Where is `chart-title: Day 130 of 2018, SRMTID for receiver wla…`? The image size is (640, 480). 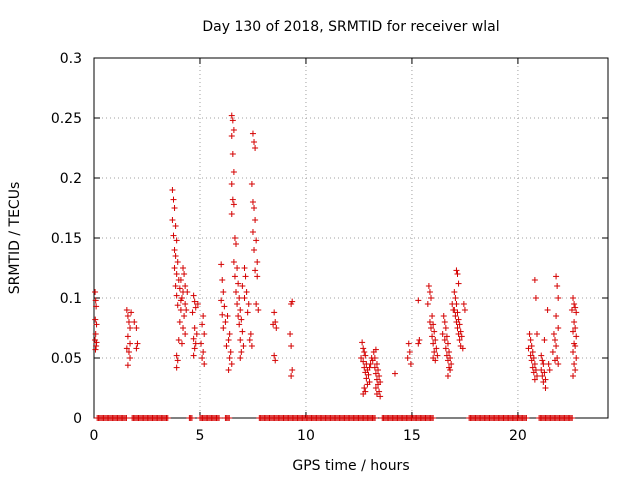 chart-title: Day 130 of 2018, SRMTID for receiver wla… is located at coordinates (350, 27).